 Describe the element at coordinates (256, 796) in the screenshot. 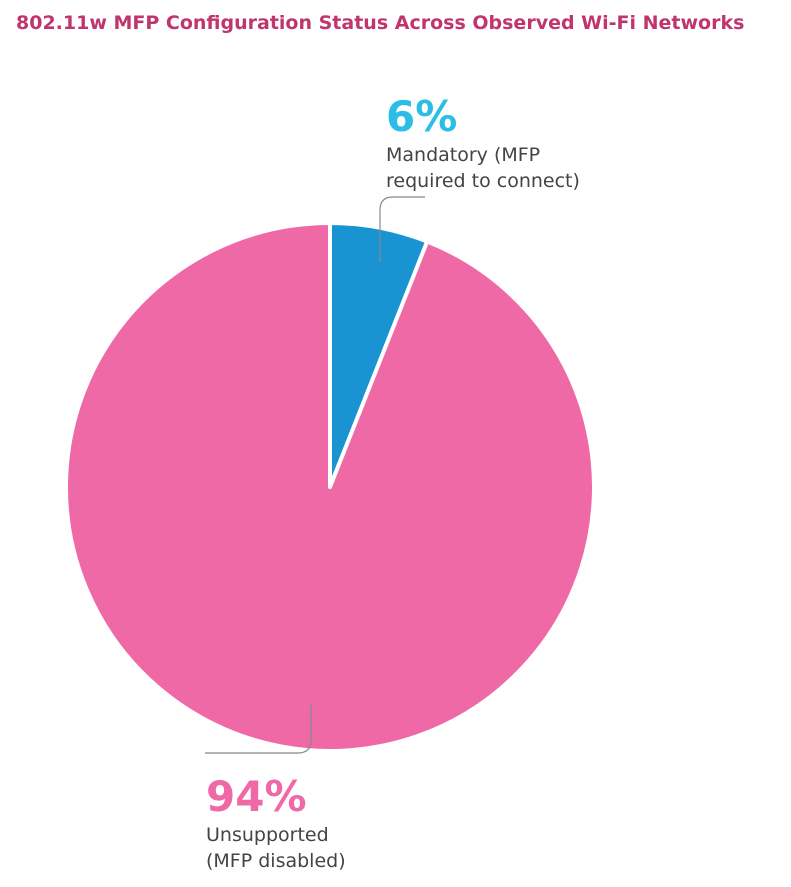

I see `value-label: 94%` at that location.